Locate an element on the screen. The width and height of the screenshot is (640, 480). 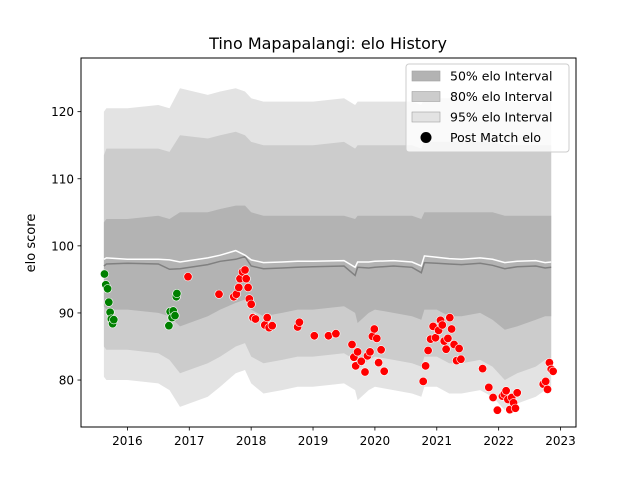
y-axis-label: elo score is located at coordinates (31, 243).